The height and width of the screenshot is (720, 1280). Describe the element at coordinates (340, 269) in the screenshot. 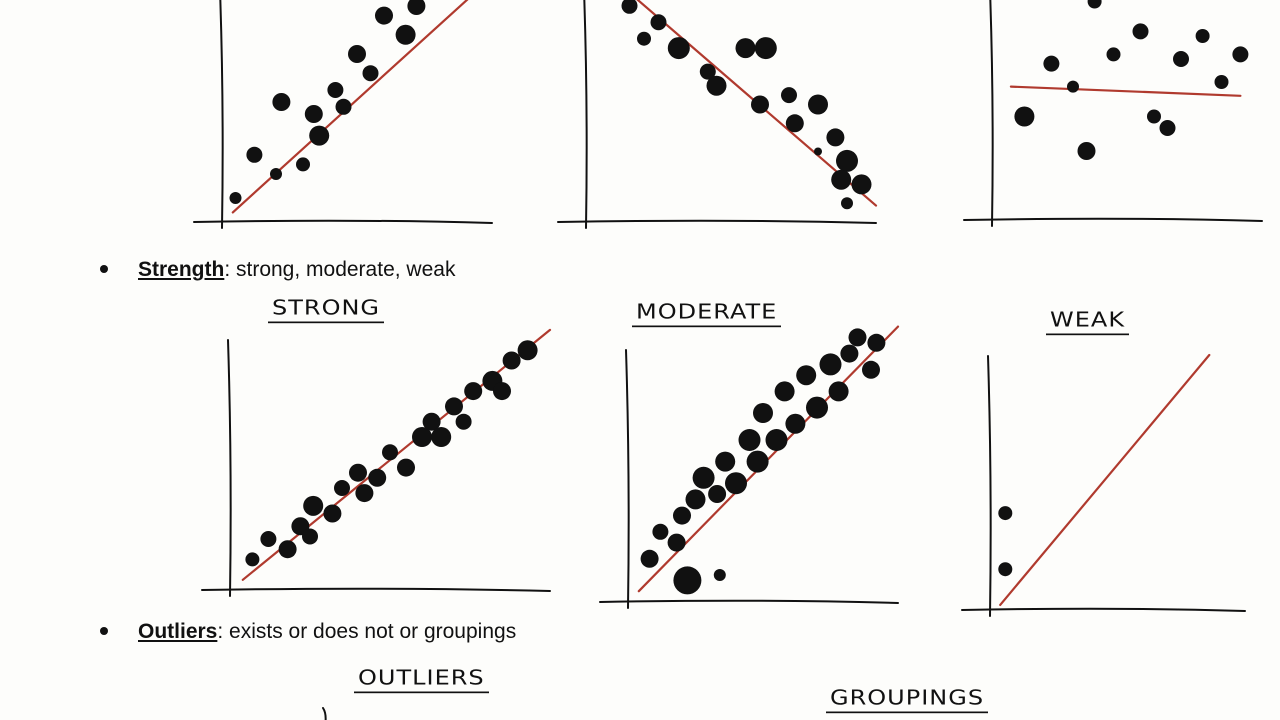

I see `strength-description: : strong, moderate, weak` at that location.